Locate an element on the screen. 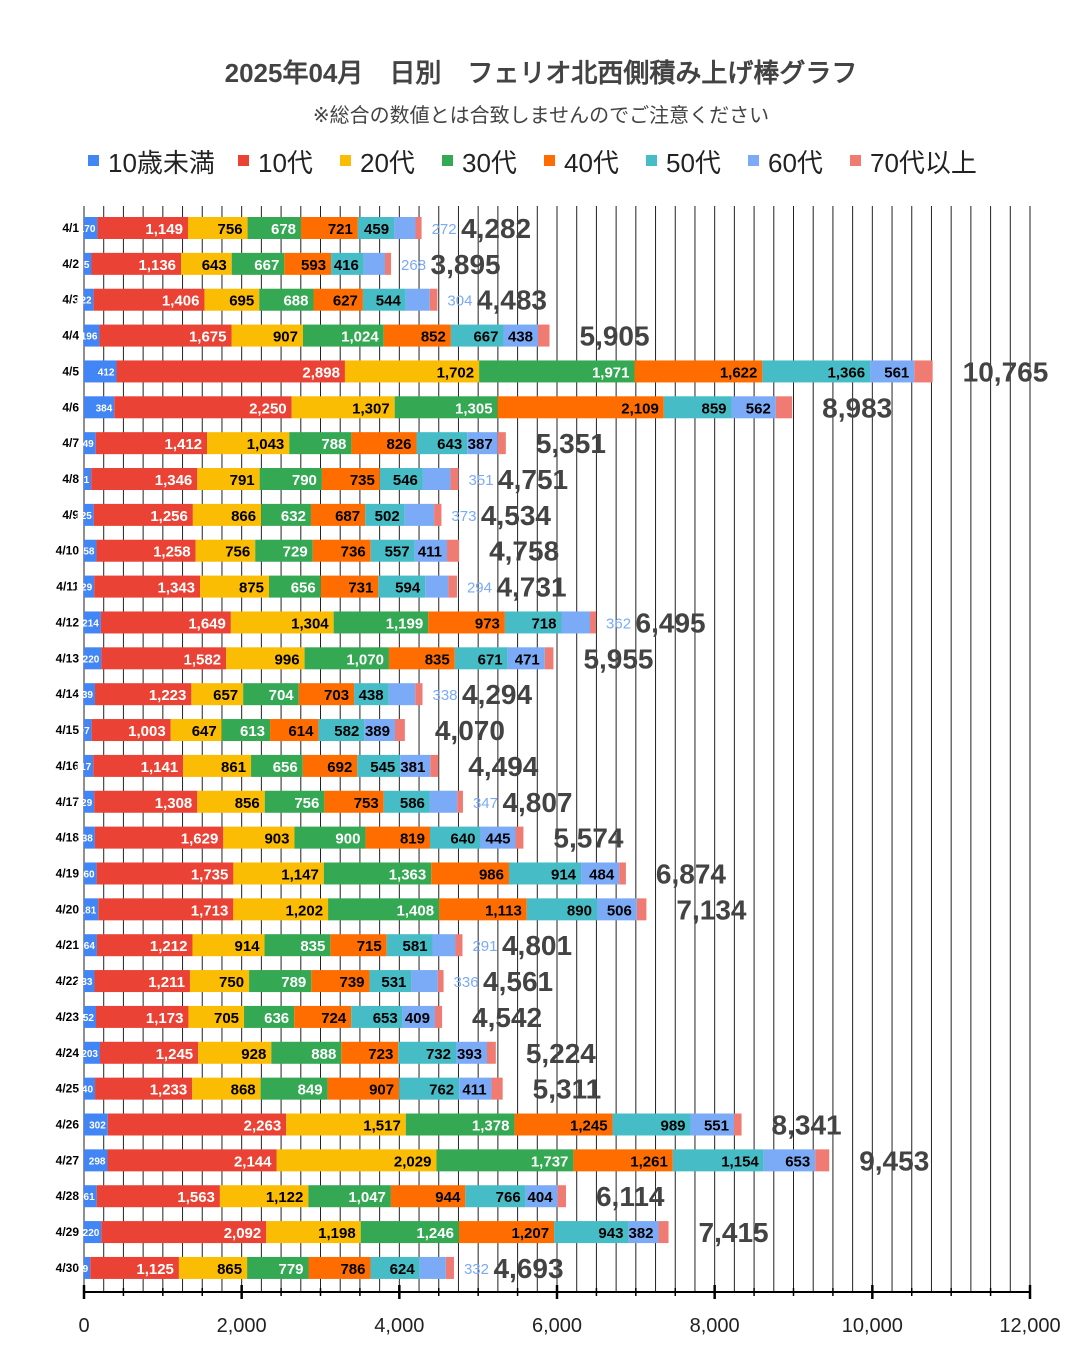 The image size is (1085, 1364). category-label: 4/11 is located at coordinates (67, 587).